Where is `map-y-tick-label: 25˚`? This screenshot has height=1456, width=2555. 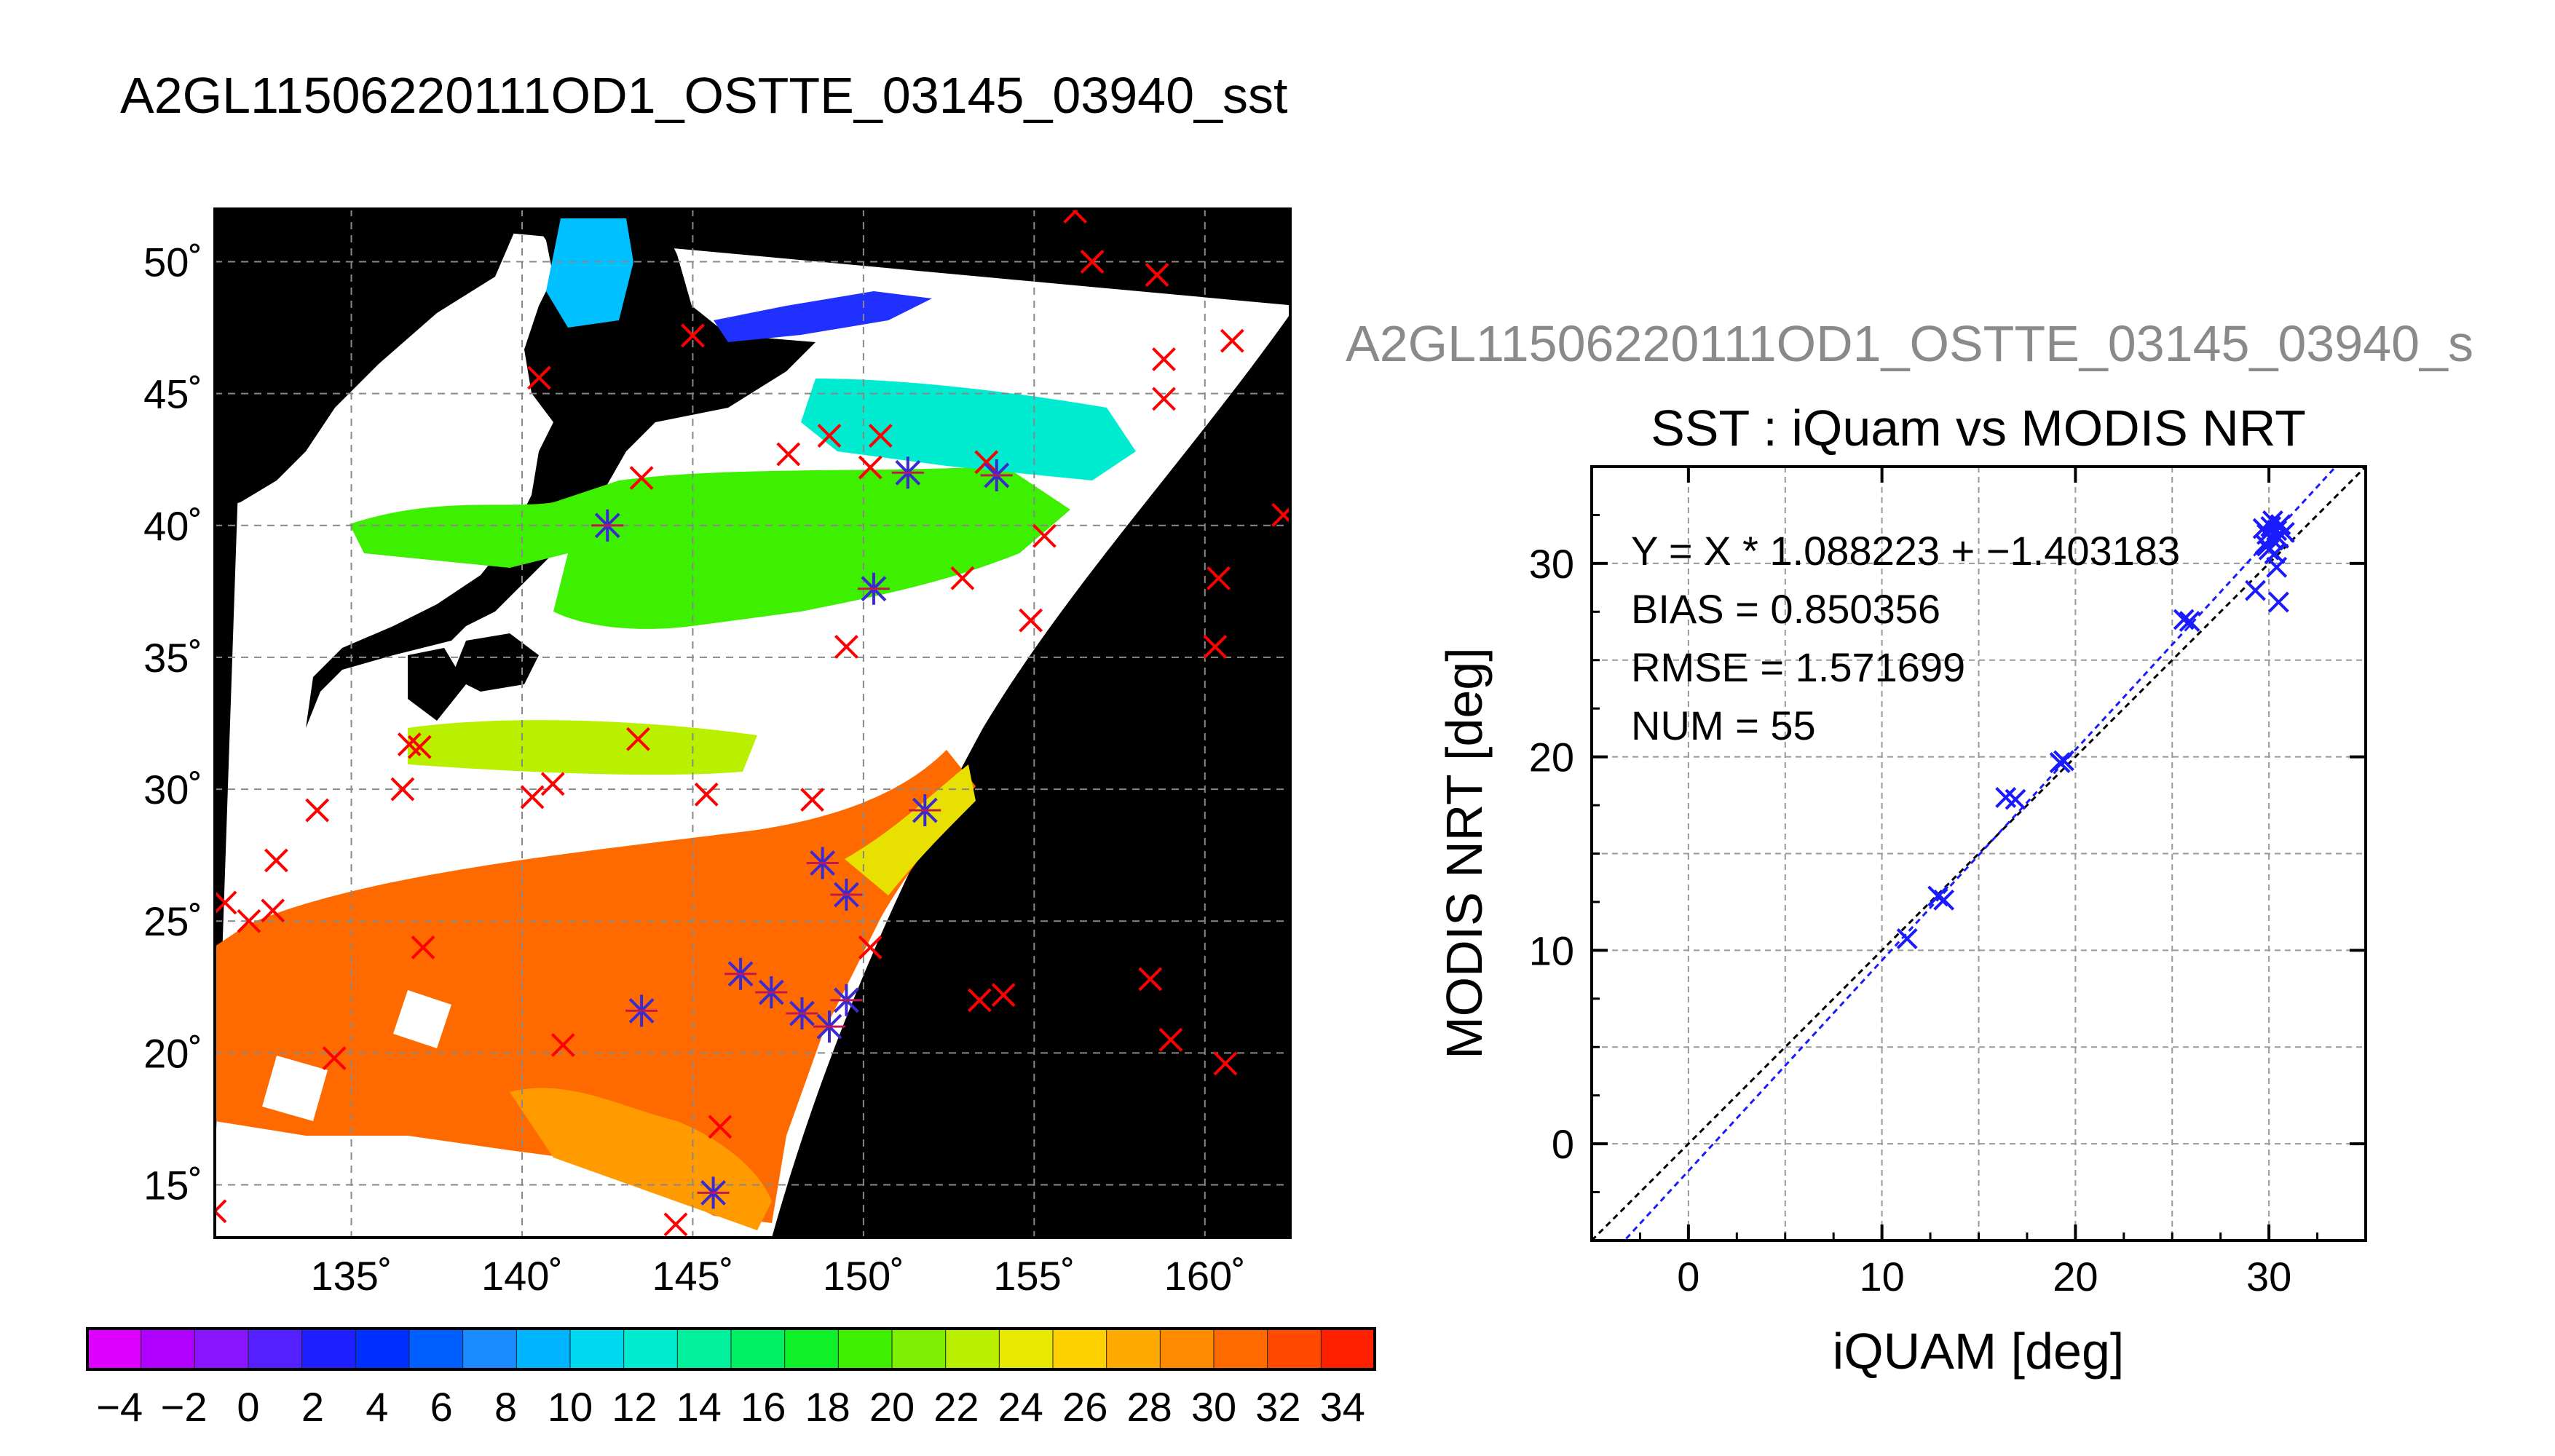 map-y-tick-label: 25˚ is located at coordinates (172, 921).